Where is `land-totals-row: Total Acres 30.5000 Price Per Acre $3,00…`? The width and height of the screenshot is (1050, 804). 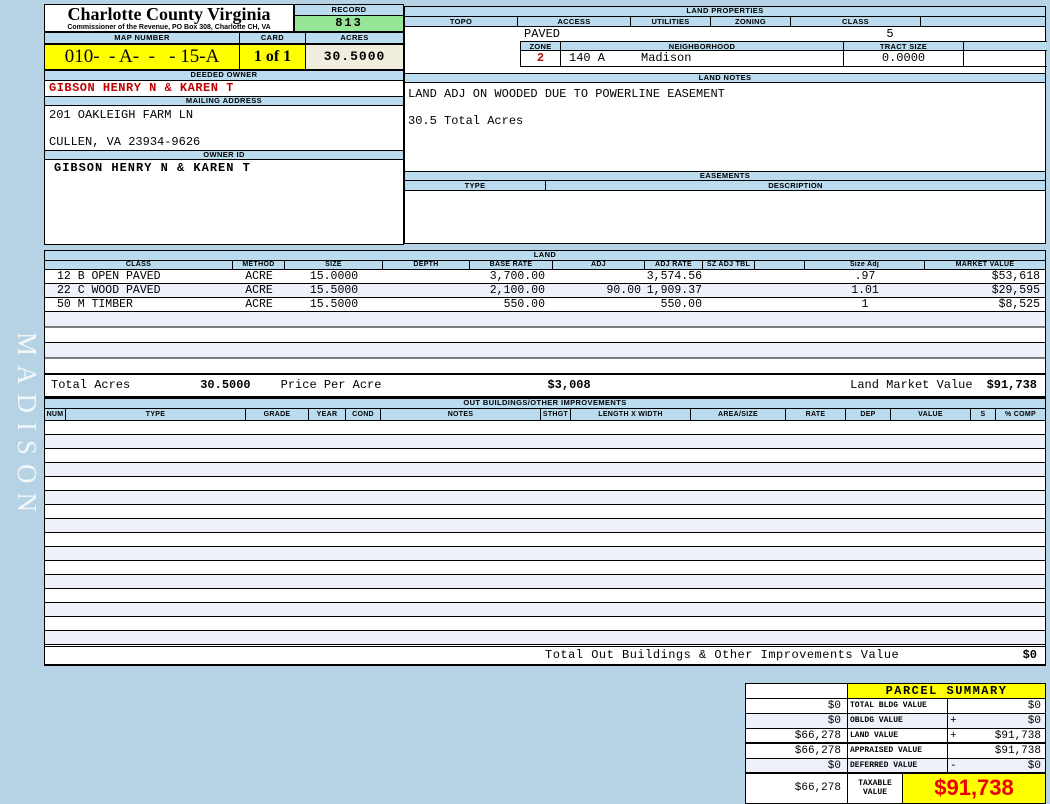 land-totals-row: Total Acres 30.5000 Price Per Acre $3,00… is located at coordinates (545, 384).